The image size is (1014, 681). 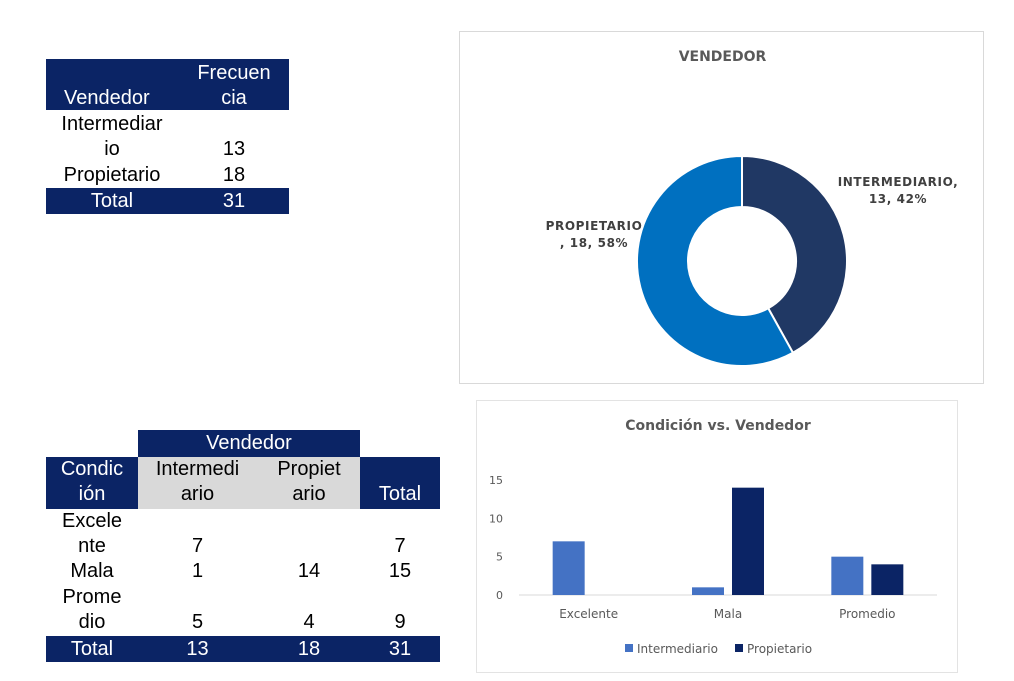 I want to click on y-tick-label: 5, so click(x=499, y=557).